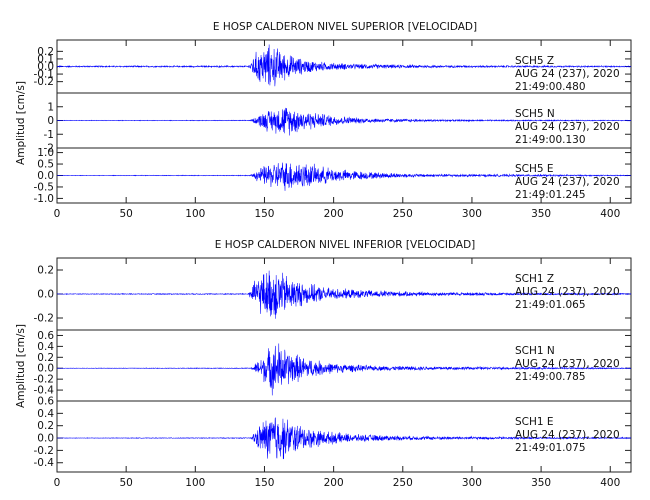 This screenshot has width=650, height=500. Describe the element at coordinates (44, 187) in the screenshot. I see `y-tick-label: -0.5` at that location.